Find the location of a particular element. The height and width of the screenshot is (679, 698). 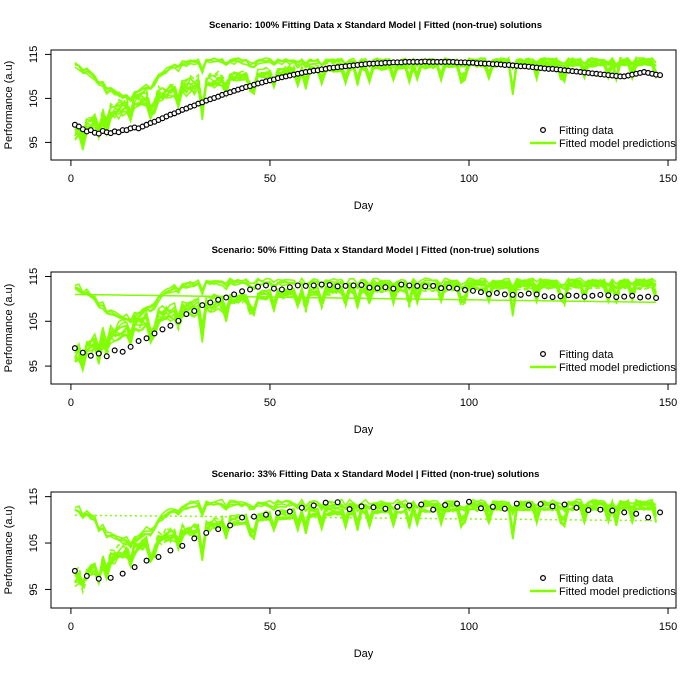

y-tick-label: 115 is located at coordinates (34, 277).